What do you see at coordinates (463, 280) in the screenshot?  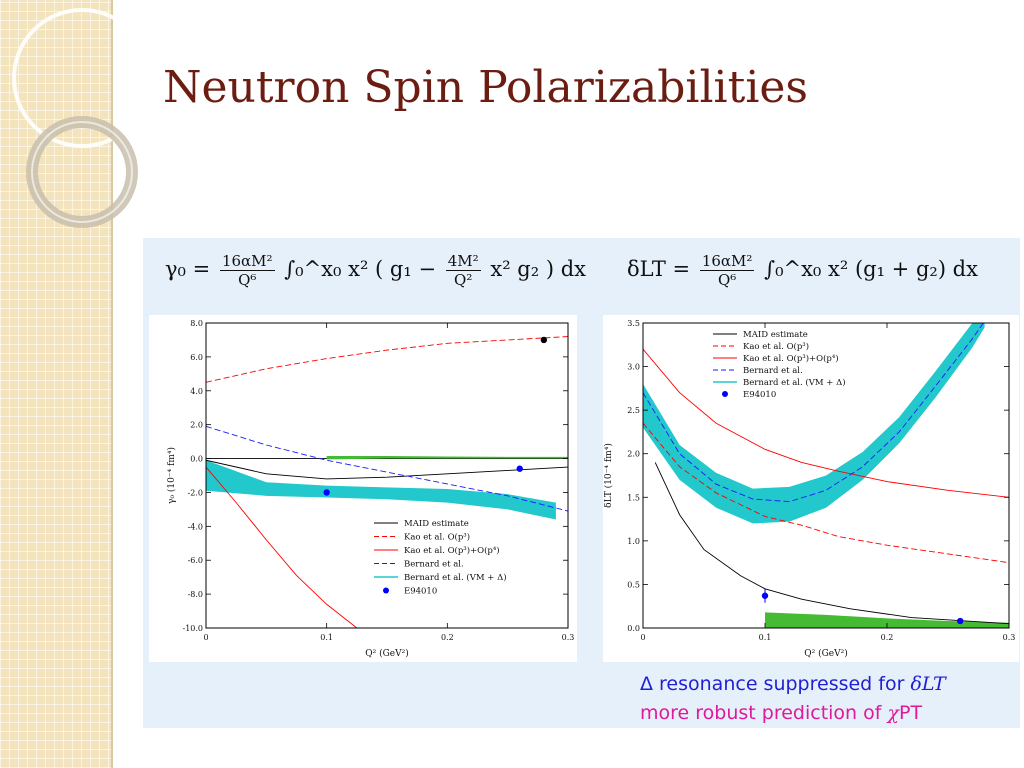 I see `gamma0-inner-den: Q²` at bounding box center [463, 280].